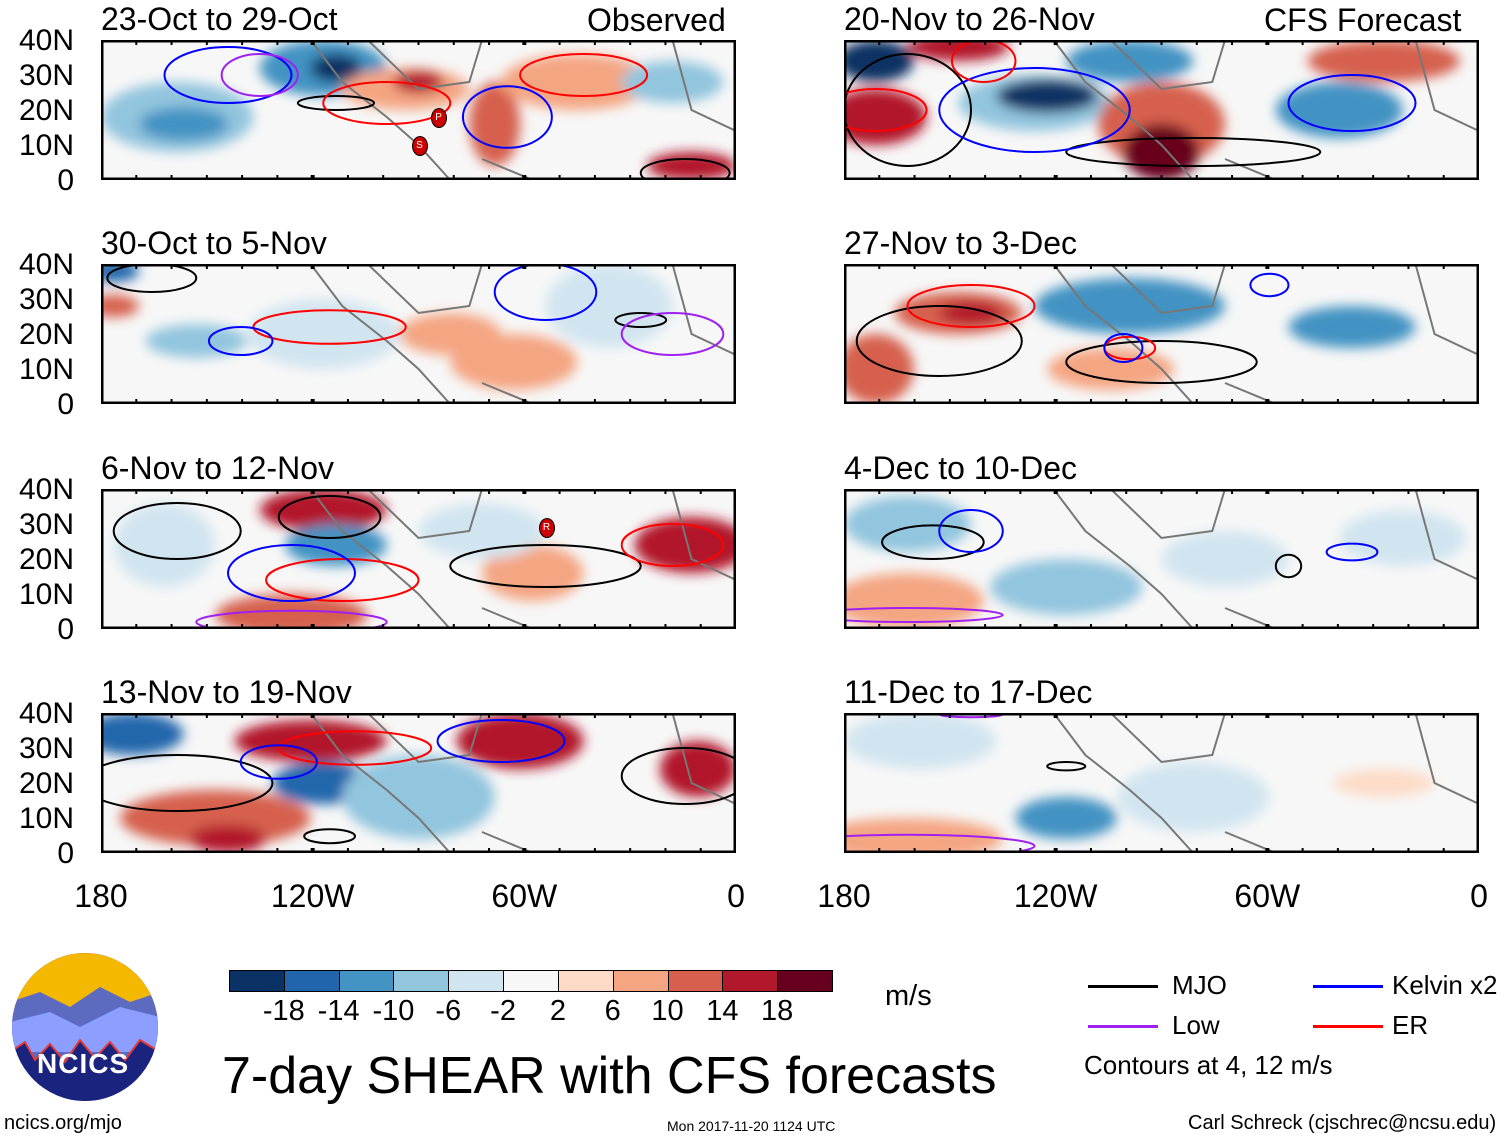 The height and width of the screenshot is (1141, 1510). What do you see at coordinates (722, 1011) in the screenshot?
I see `colorbar-label: 14` at bounding box center [722, 1011].